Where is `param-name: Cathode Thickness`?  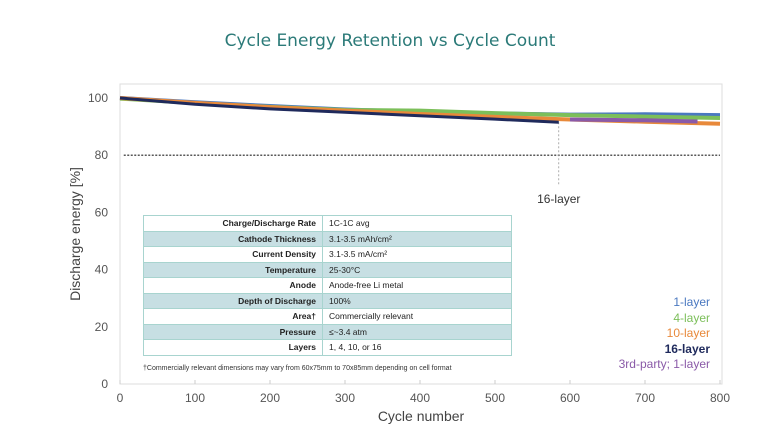 param-name: Cathode Thickness is located at coordinates (233, 238).